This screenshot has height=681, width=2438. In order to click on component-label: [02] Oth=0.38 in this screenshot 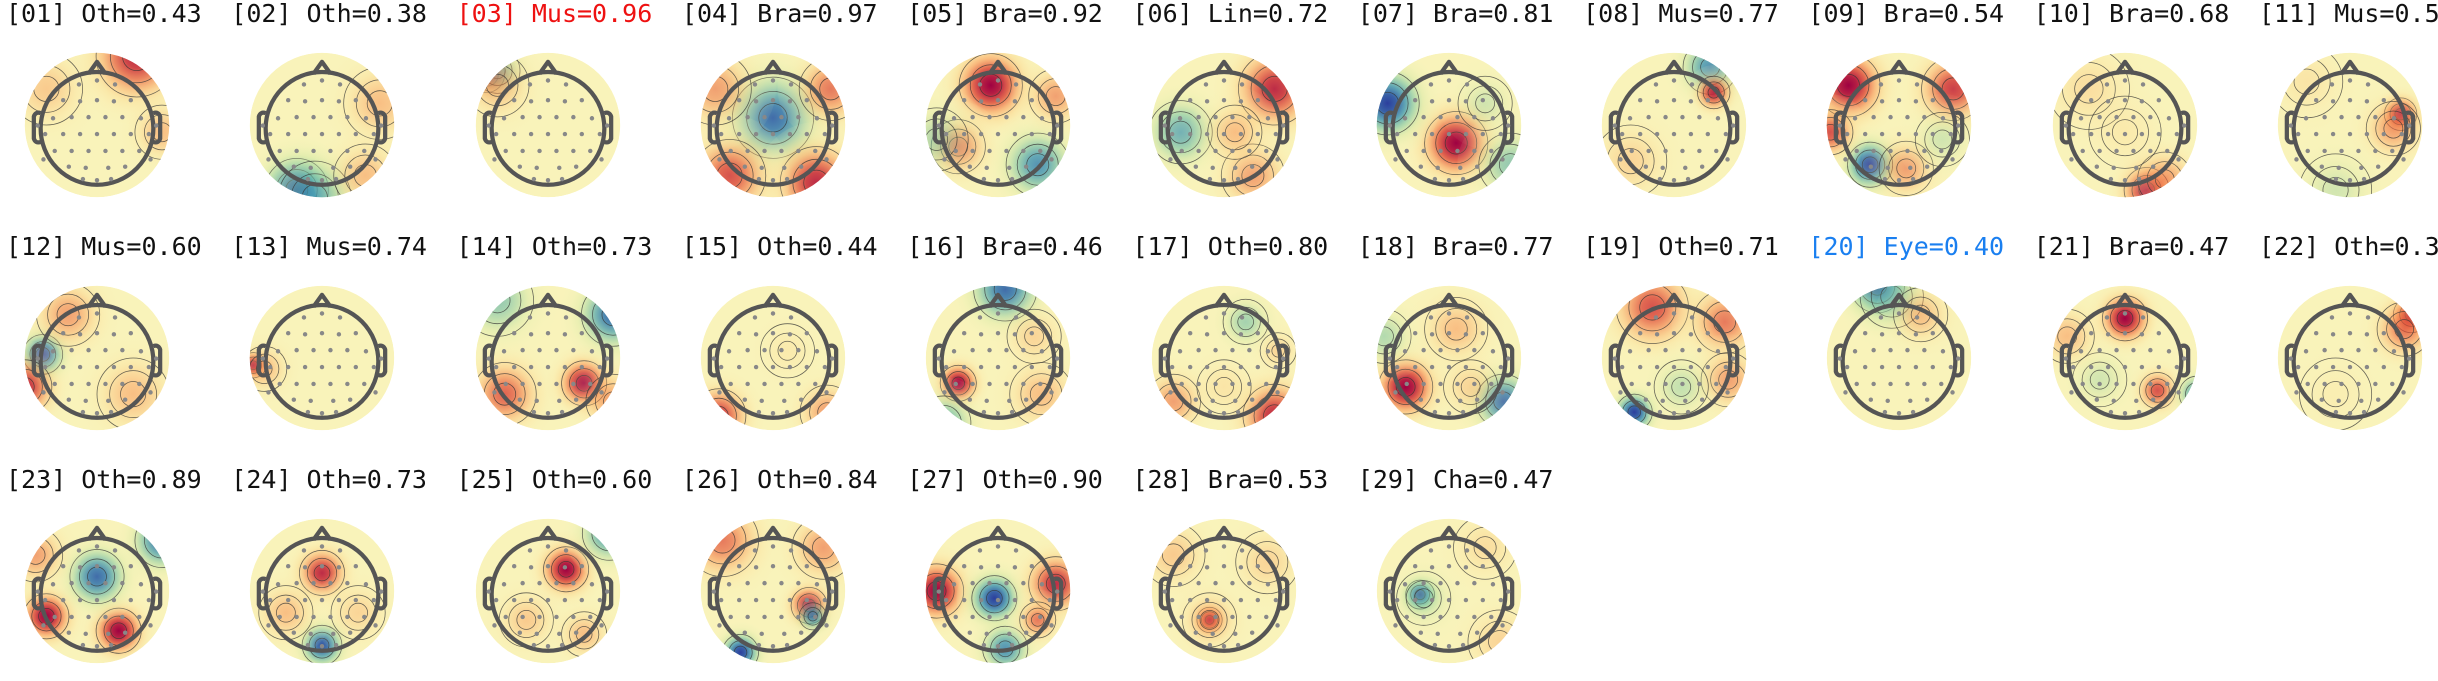, I will do `click(329, 14)`.